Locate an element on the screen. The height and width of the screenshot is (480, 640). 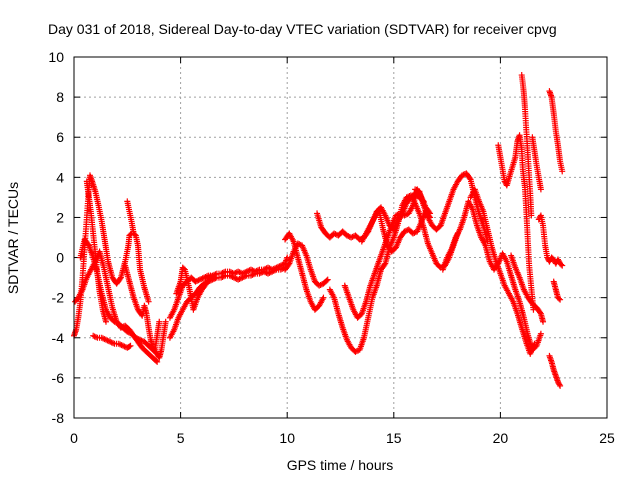
series-track-z is located at coordinates (555, 370).